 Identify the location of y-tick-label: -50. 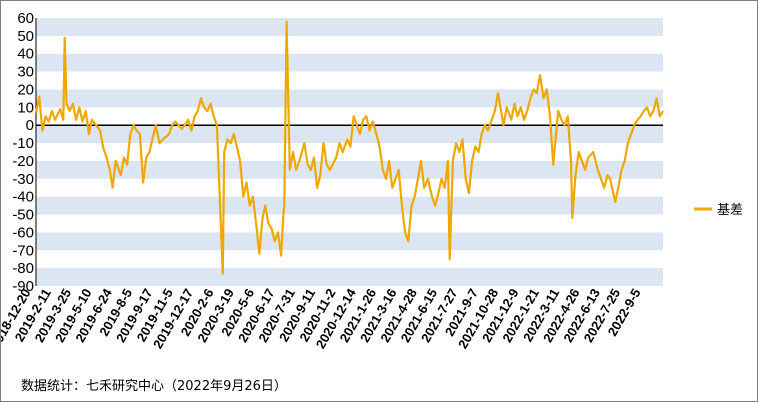
(23, 215).